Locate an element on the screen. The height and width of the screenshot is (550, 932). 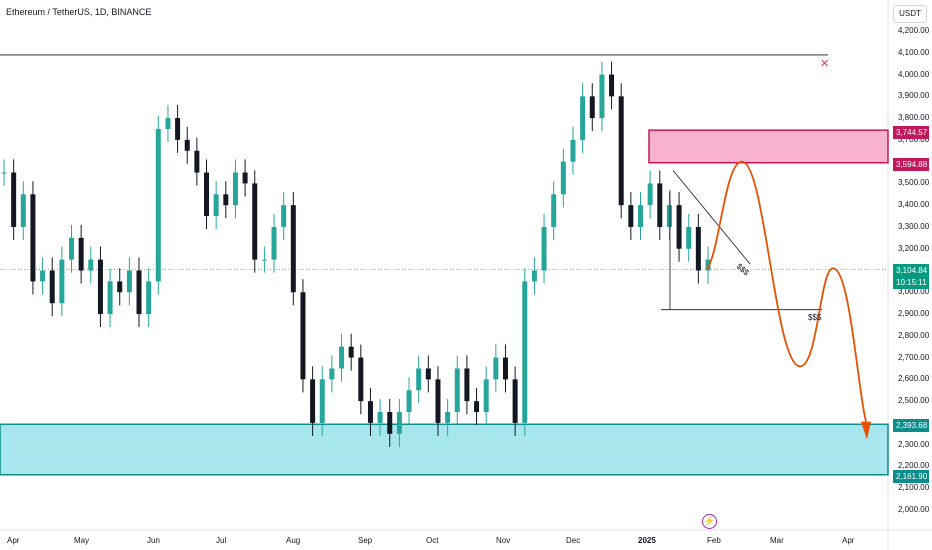
price-axis-label: 4,200.00 is located at coordinates (914, 30).